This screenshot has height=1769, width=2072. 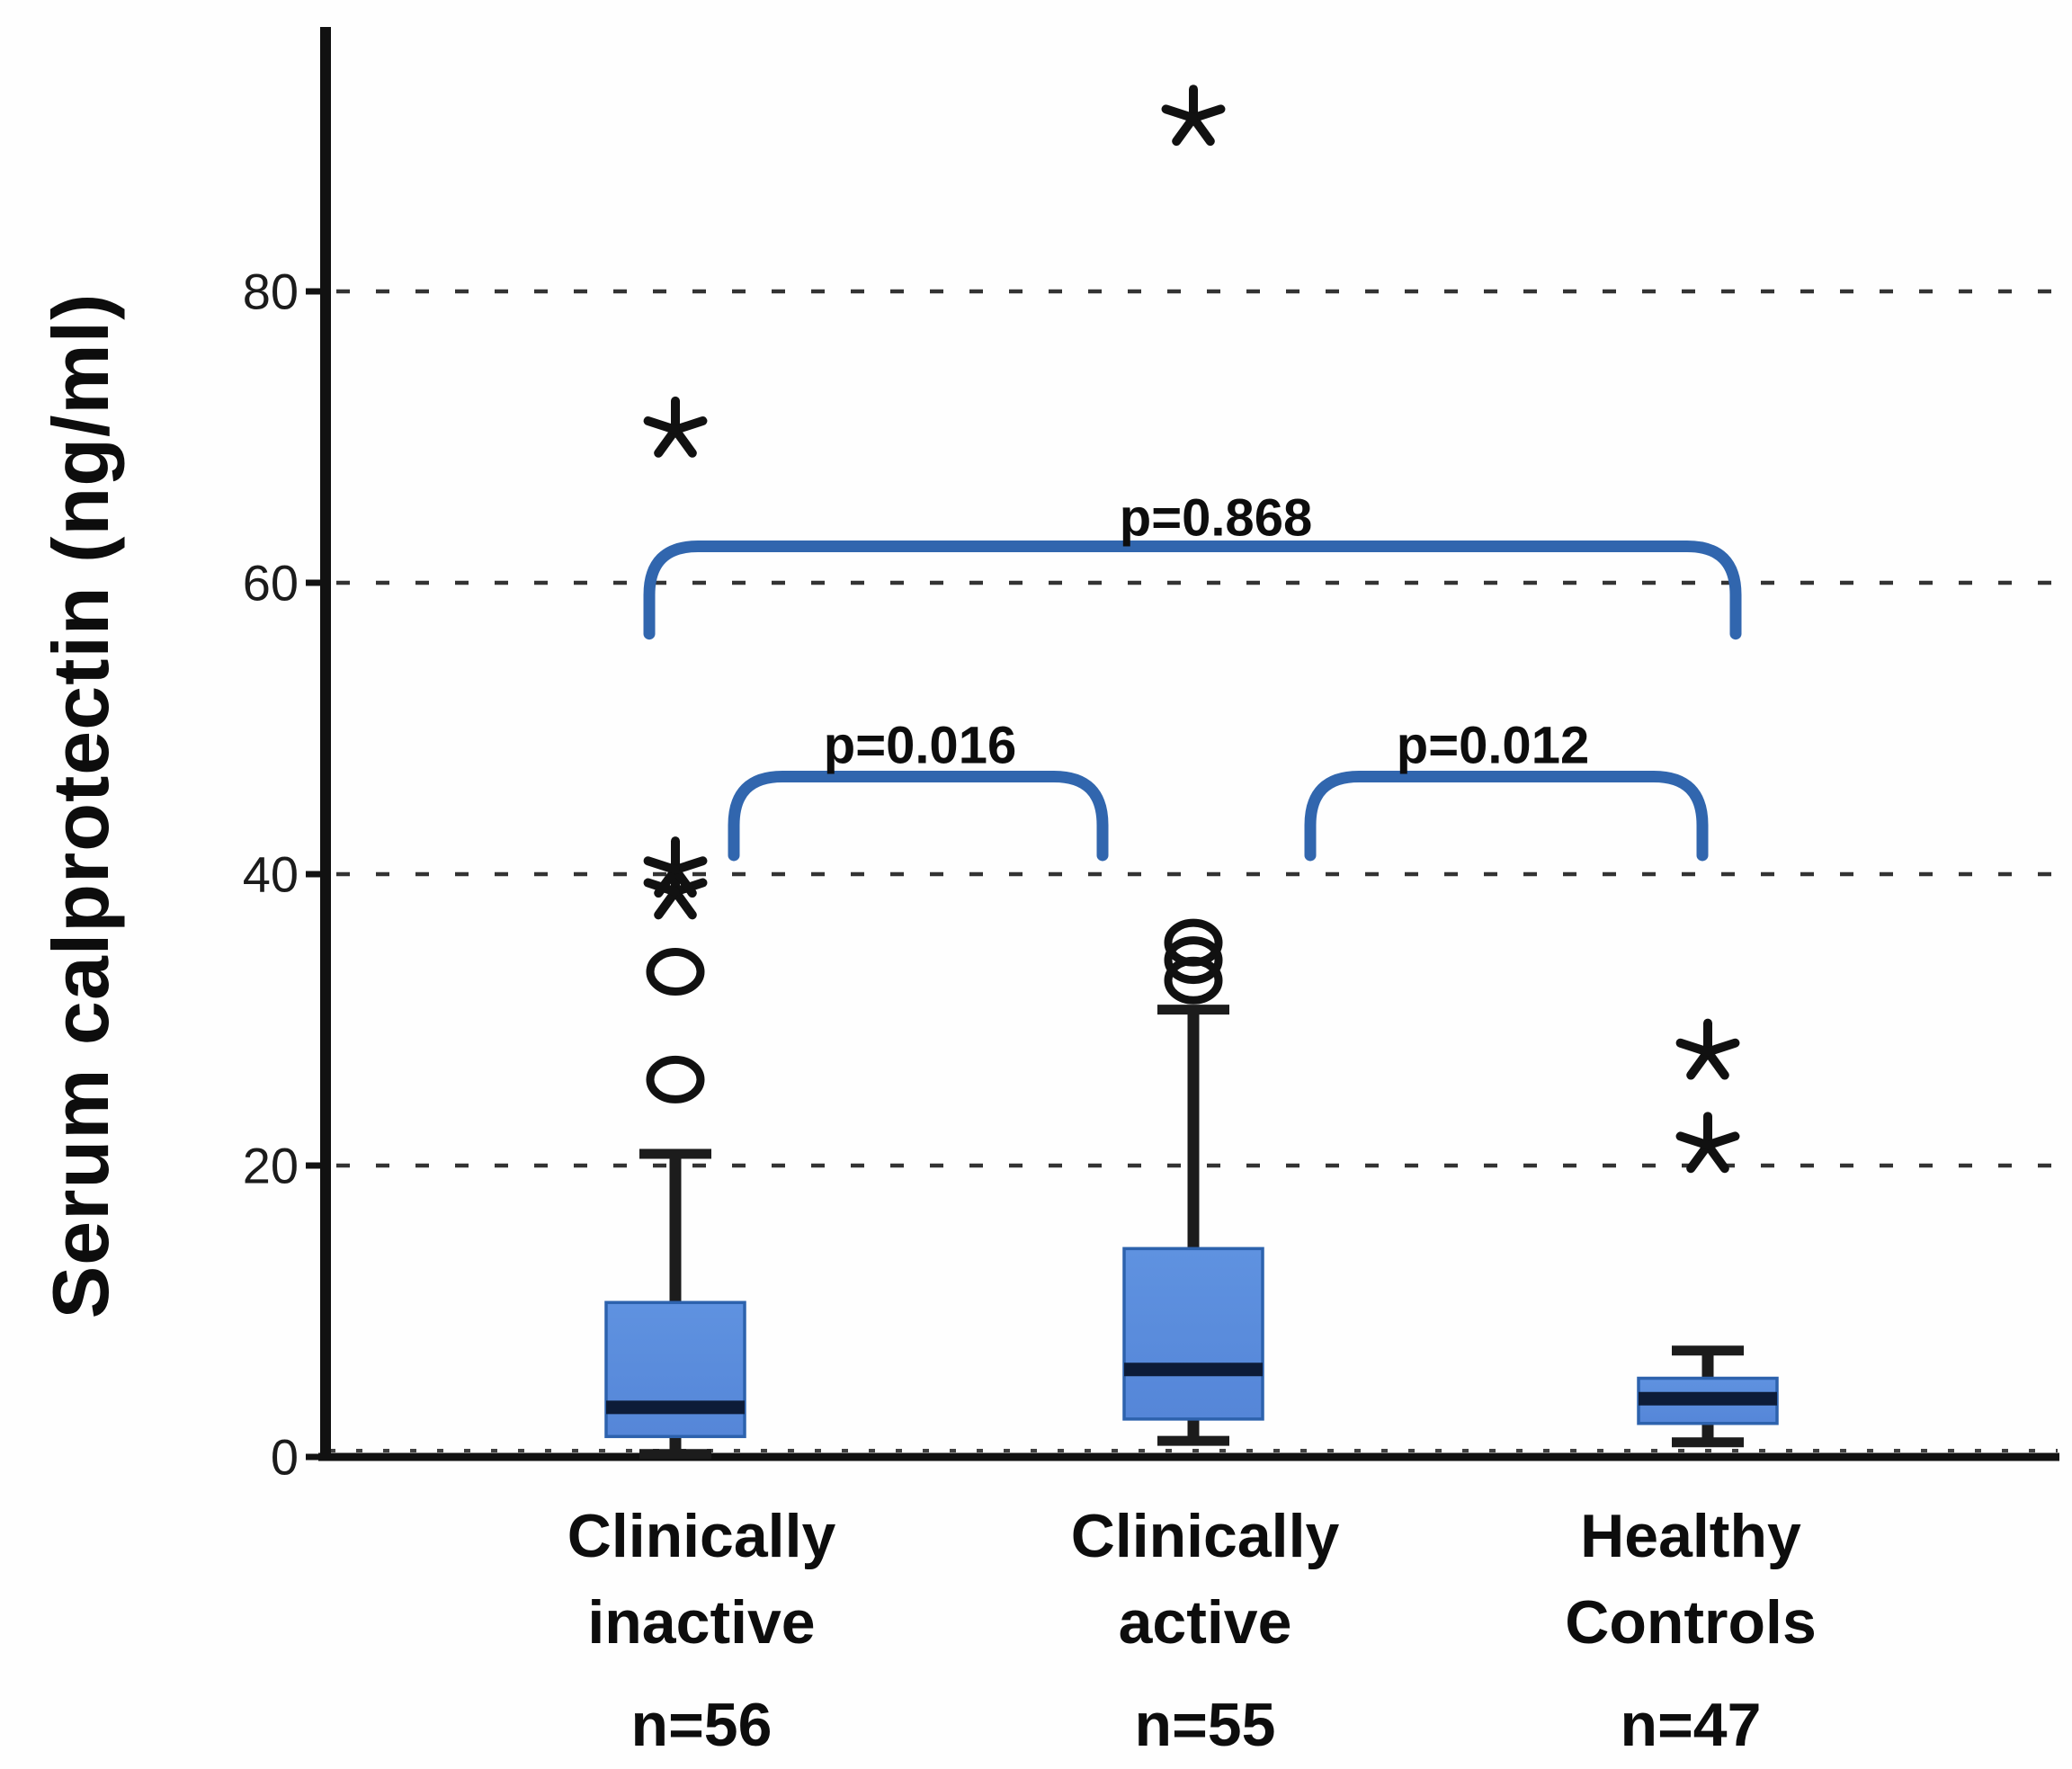 What do you see at coordinates (701, 1536) in the screenshot?
I see `x-group-label-0-line-0: Clinically` at bounding box center [701, 1536].